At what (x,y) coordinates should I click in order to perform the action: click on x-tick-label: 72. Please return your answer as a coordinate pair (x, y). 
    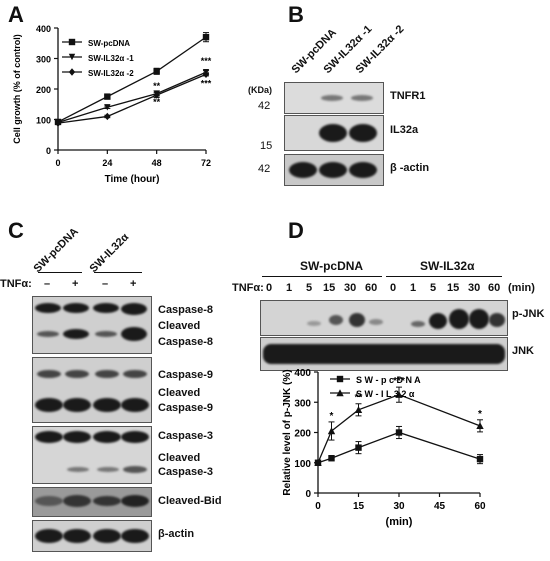
    Looking at the image, I should click on (206, 163).